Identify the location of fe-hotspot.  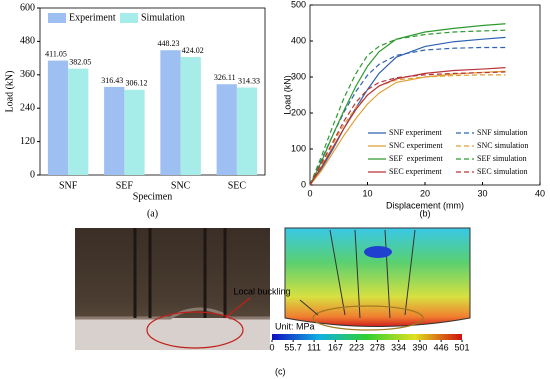
(378, 252).